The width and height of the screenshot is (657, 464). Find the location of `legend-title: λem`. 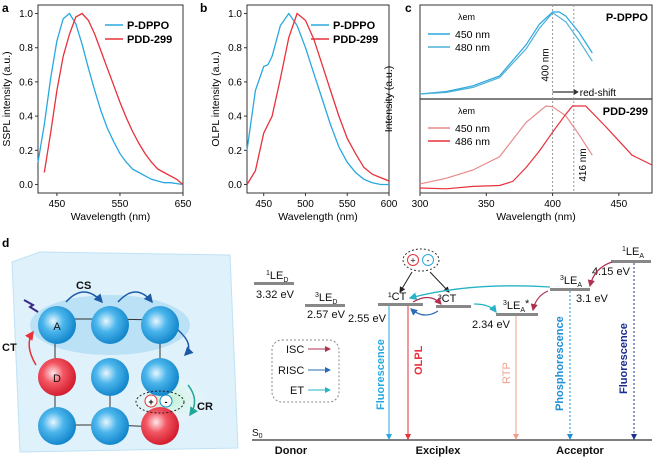

legend-title: λem is located at coordinates (466, 17).